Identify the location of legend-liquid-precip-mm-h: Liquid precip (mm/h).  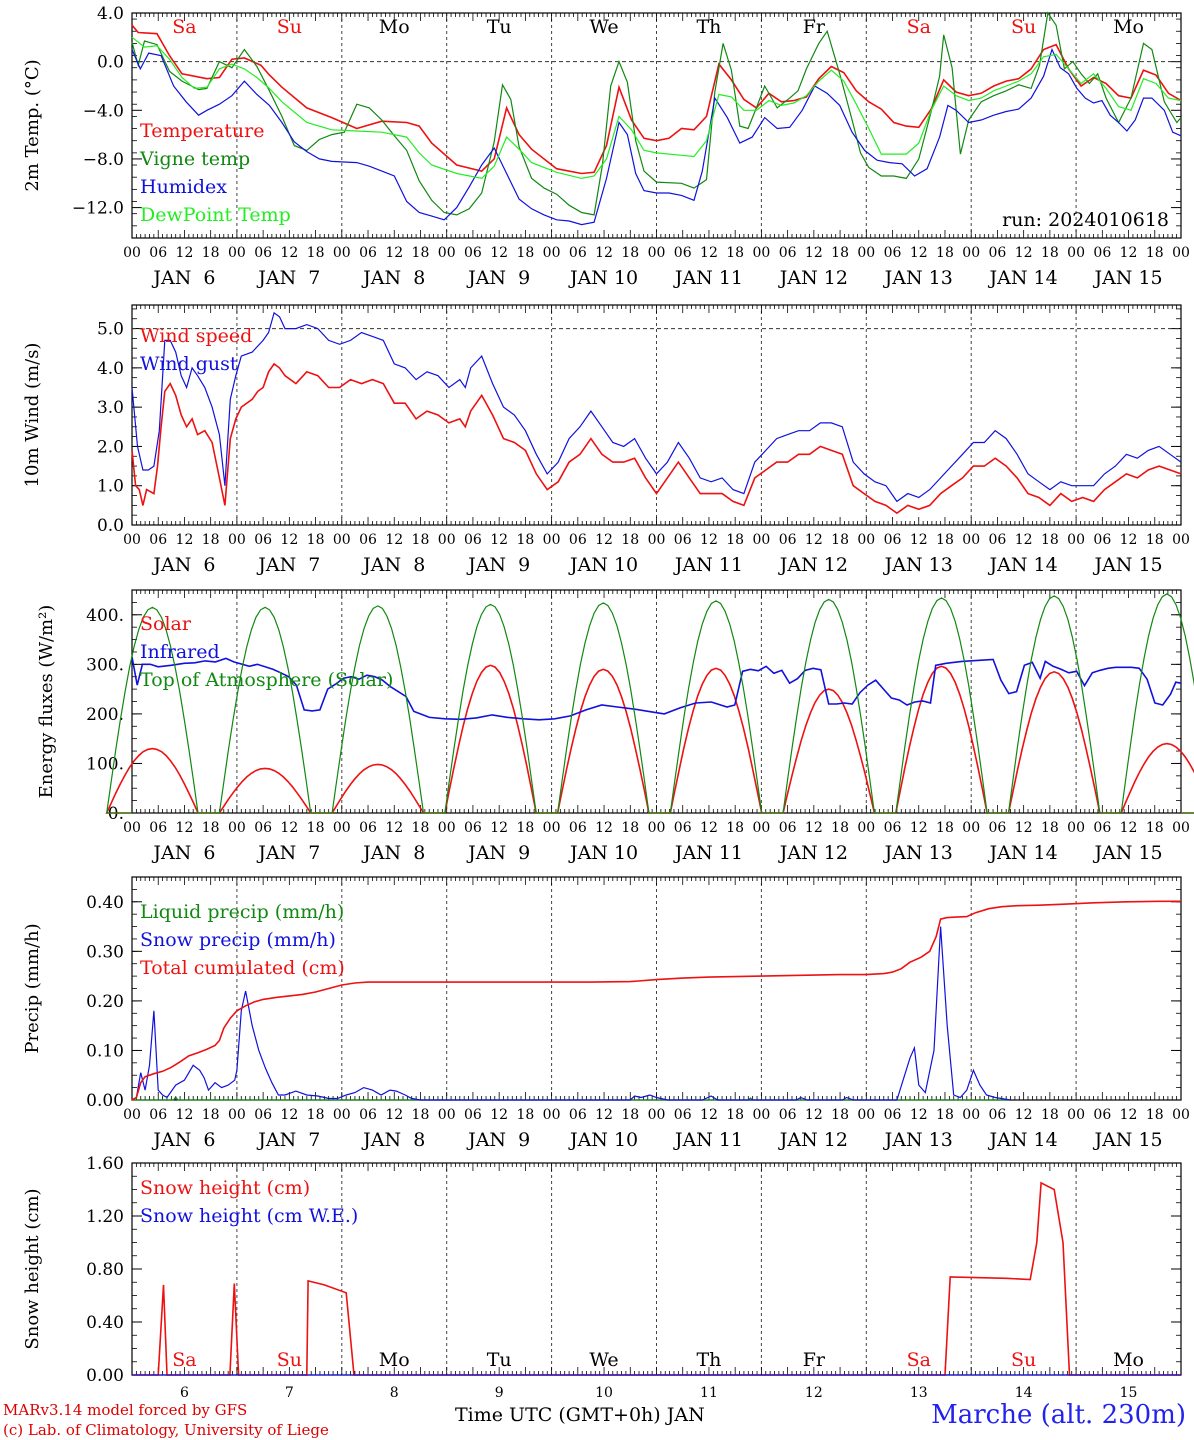
(242, 912).